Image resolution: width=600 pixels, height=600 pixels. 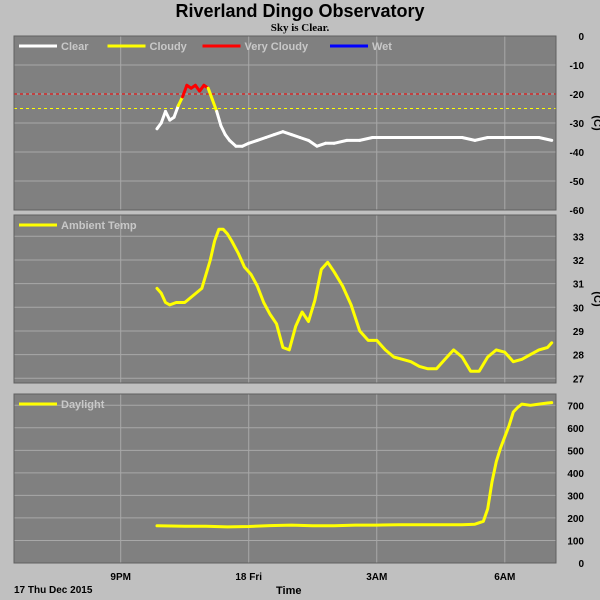 What do you see at coordinates (99, 226) in the screenshot?
I see `legend-label: Ambient Temp` at bounding box center [99, 226].